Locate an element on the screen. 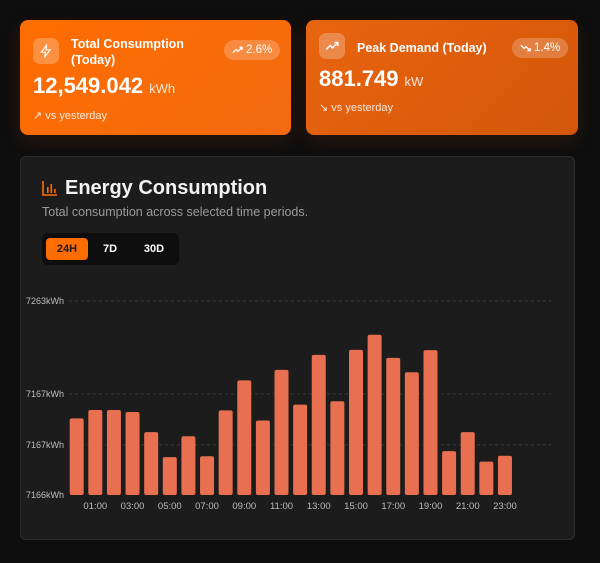 The height and width of the screenshot is (563, 600). arrow-down-right-icon: ↘ is located at coordinates (324, 108).